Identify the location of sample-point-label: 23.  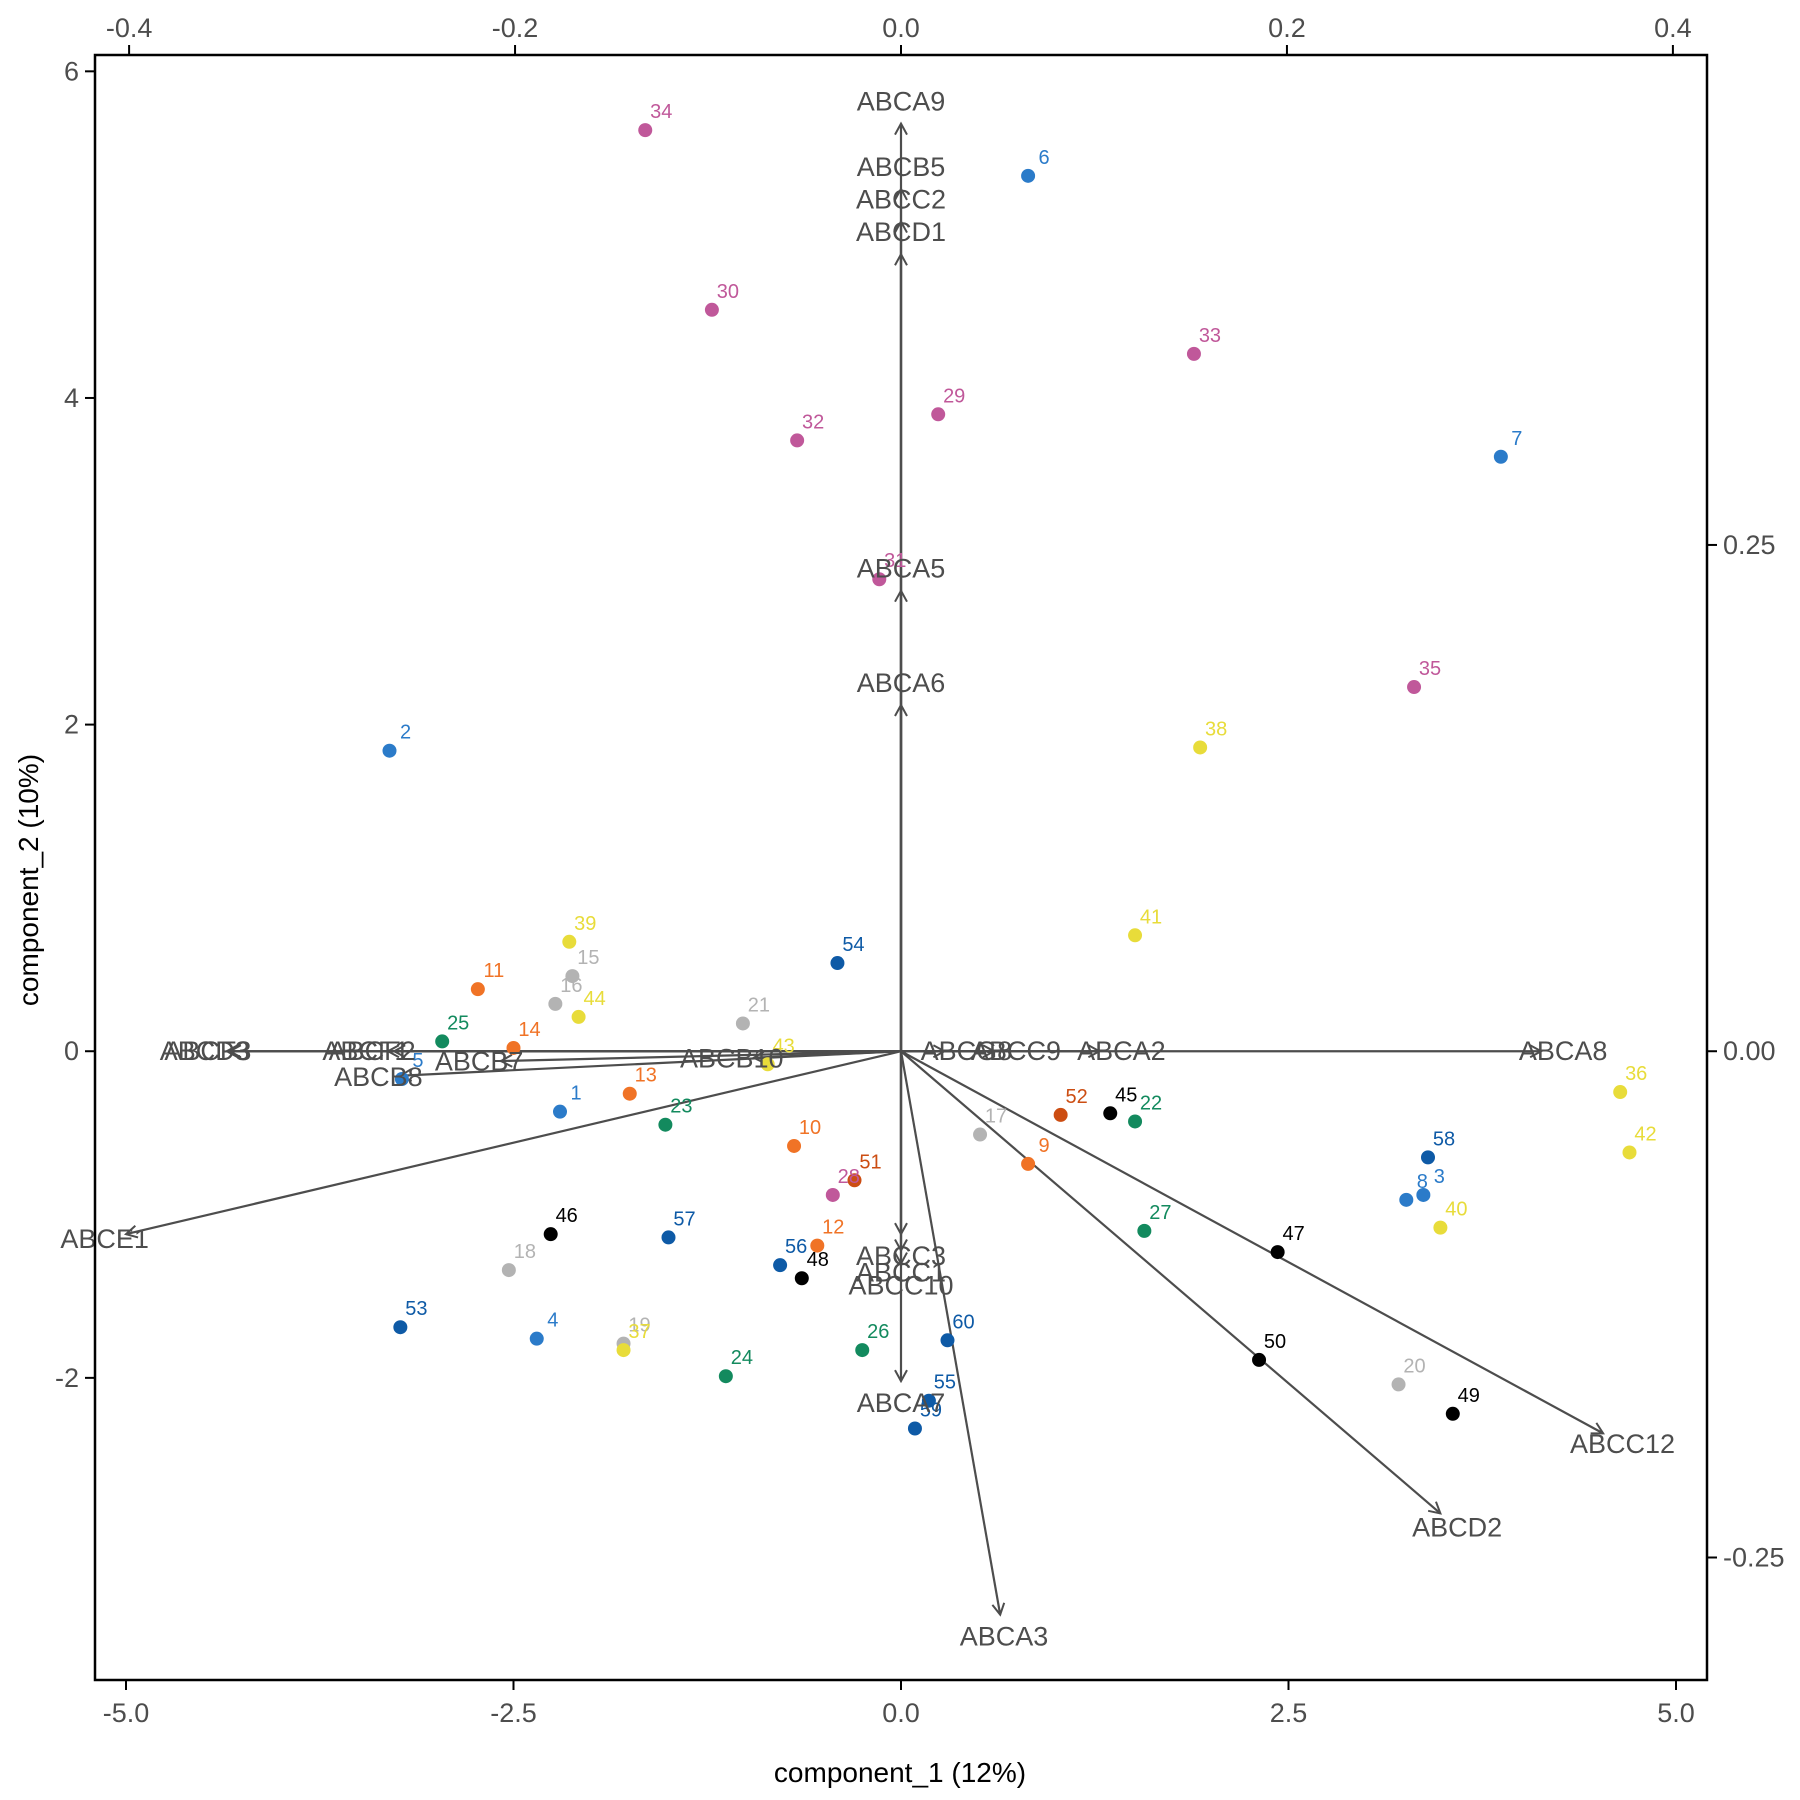
(681, 1107).